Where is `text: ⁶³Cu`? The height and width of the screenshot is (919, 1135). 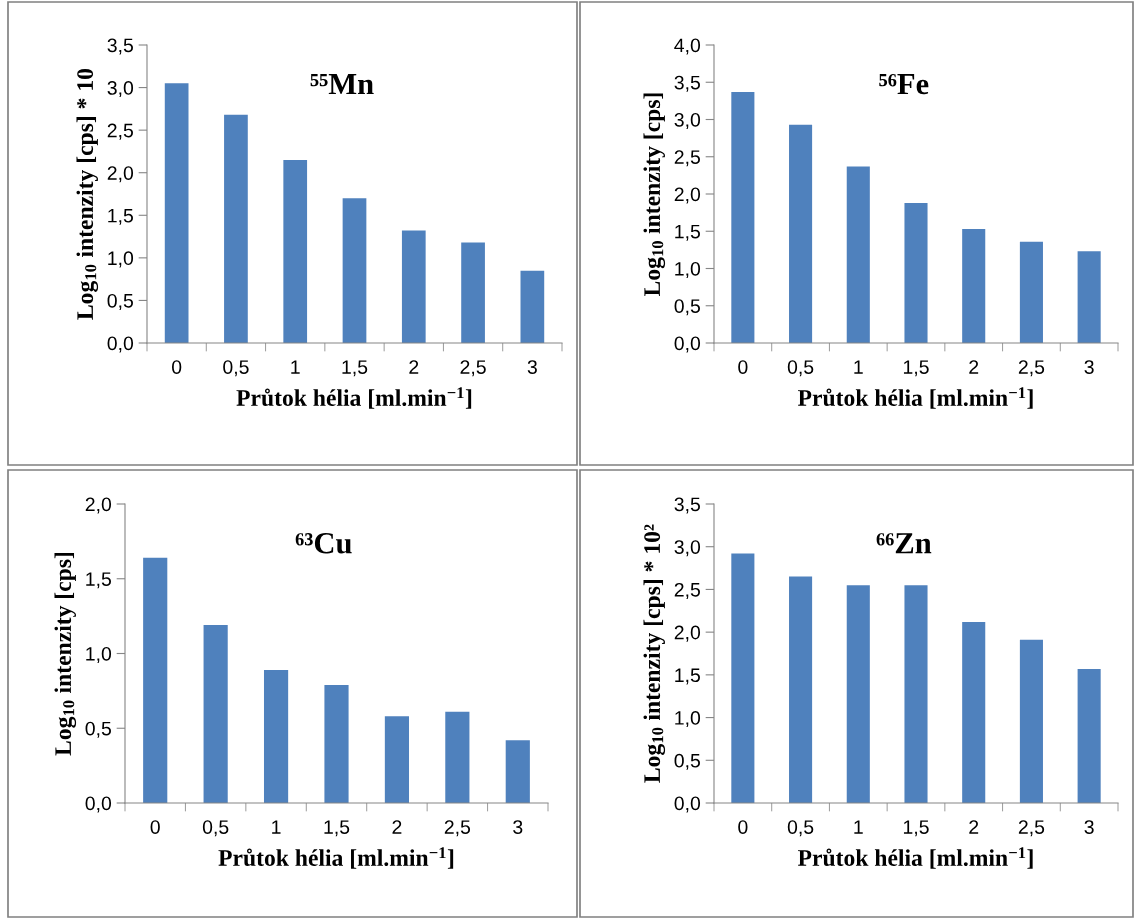 text: ⁶³Cu is located at coordinates (323, 543).